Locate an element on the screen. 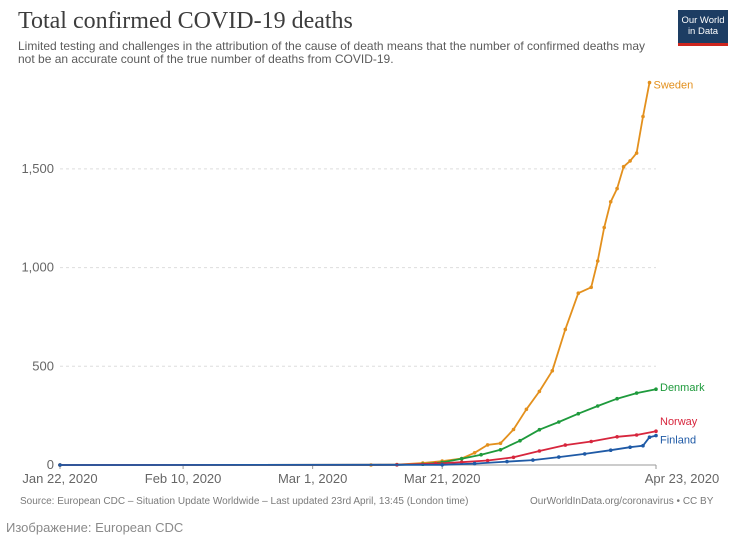 The width and height of the screenshot is (753, 540). series-label-sweden: Sweden is located at coordinates (674, 86).